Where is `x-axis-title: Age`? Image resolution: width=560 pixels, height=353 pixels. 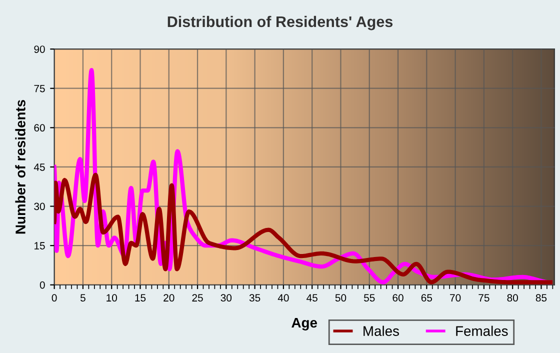
x-axis-title: Age is located at coordinates (305, 324).